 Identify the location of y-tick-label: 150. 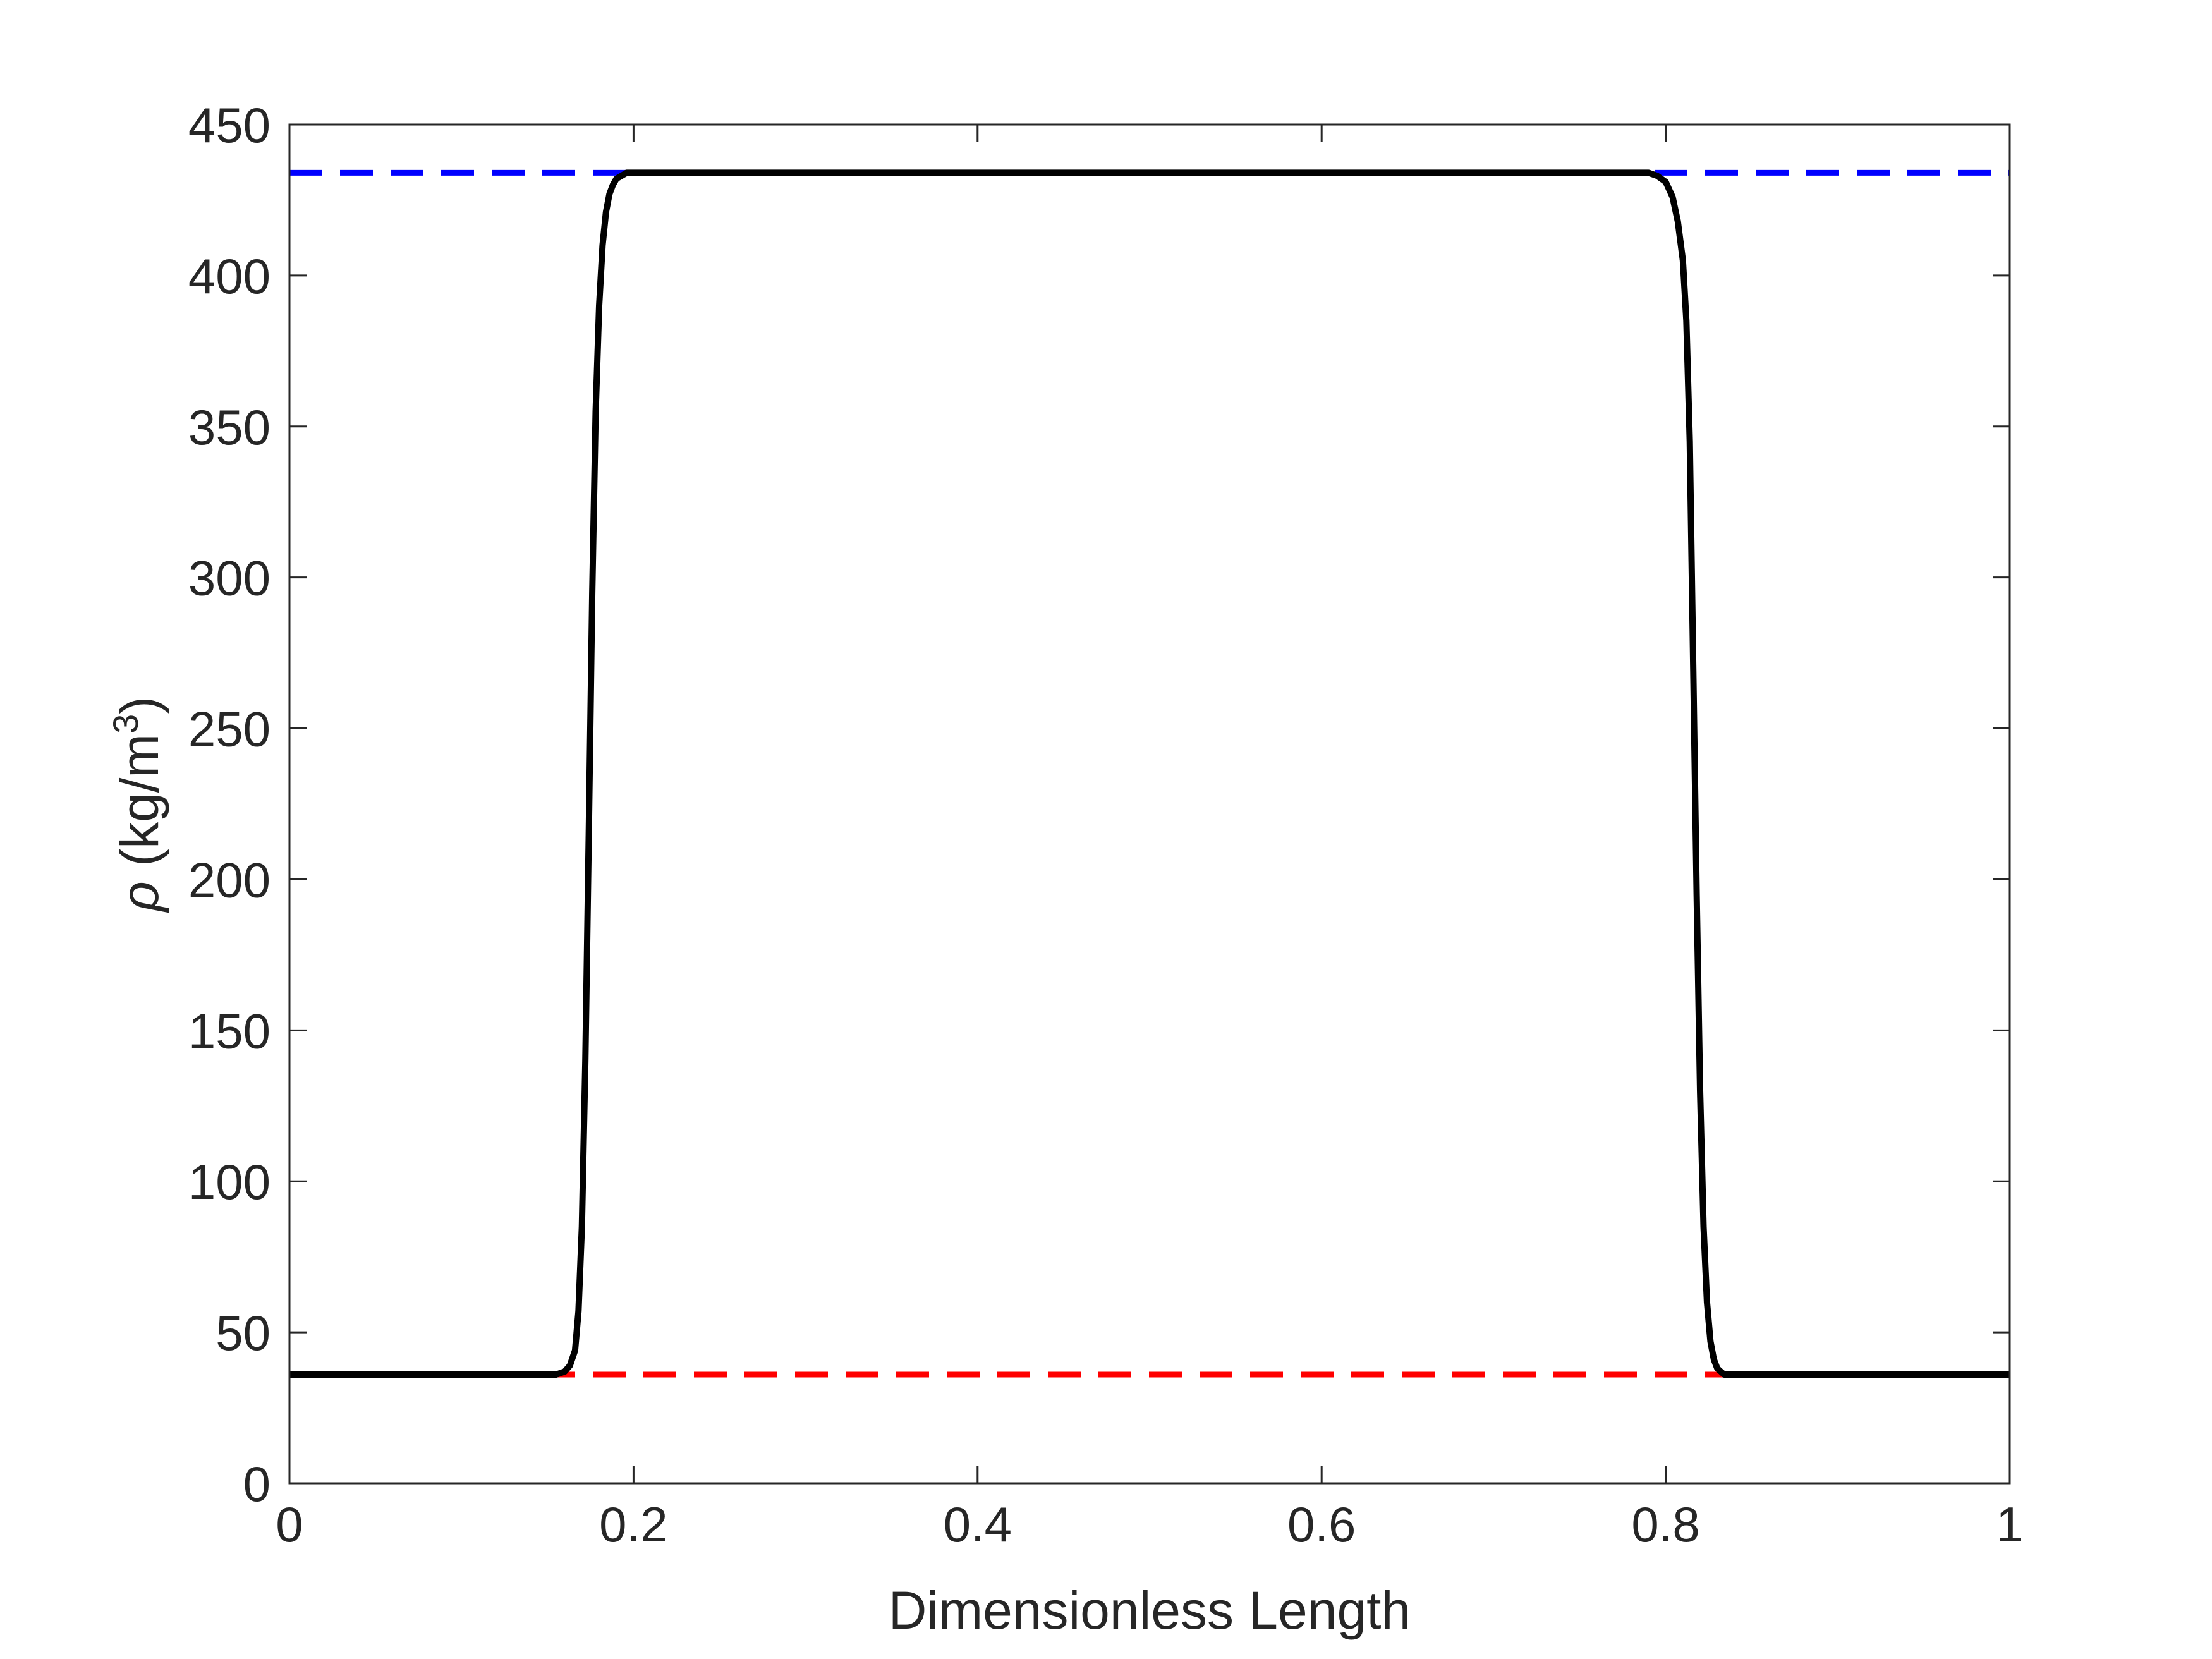
(229, 1031).